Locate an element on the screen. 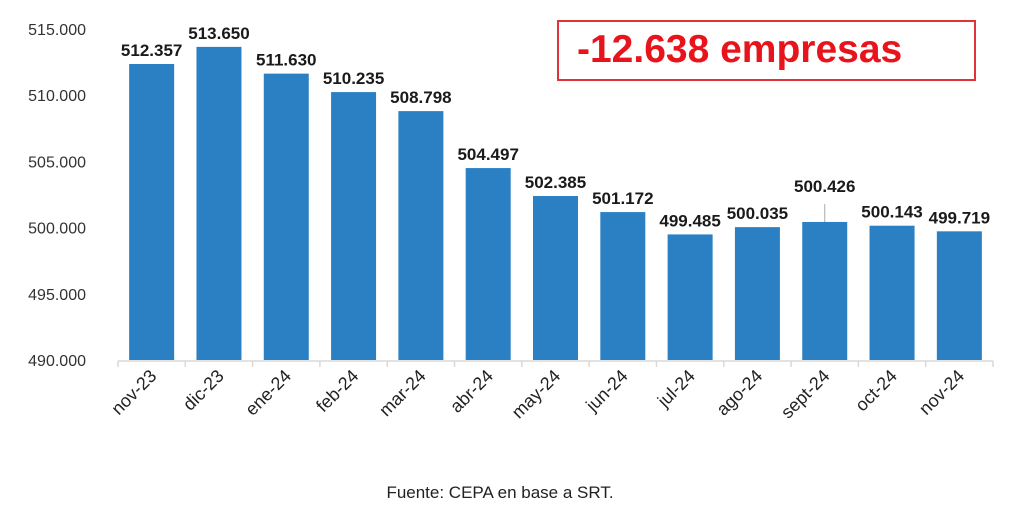  x-tick-label: nov-23 is located at coordinates (133, 392).